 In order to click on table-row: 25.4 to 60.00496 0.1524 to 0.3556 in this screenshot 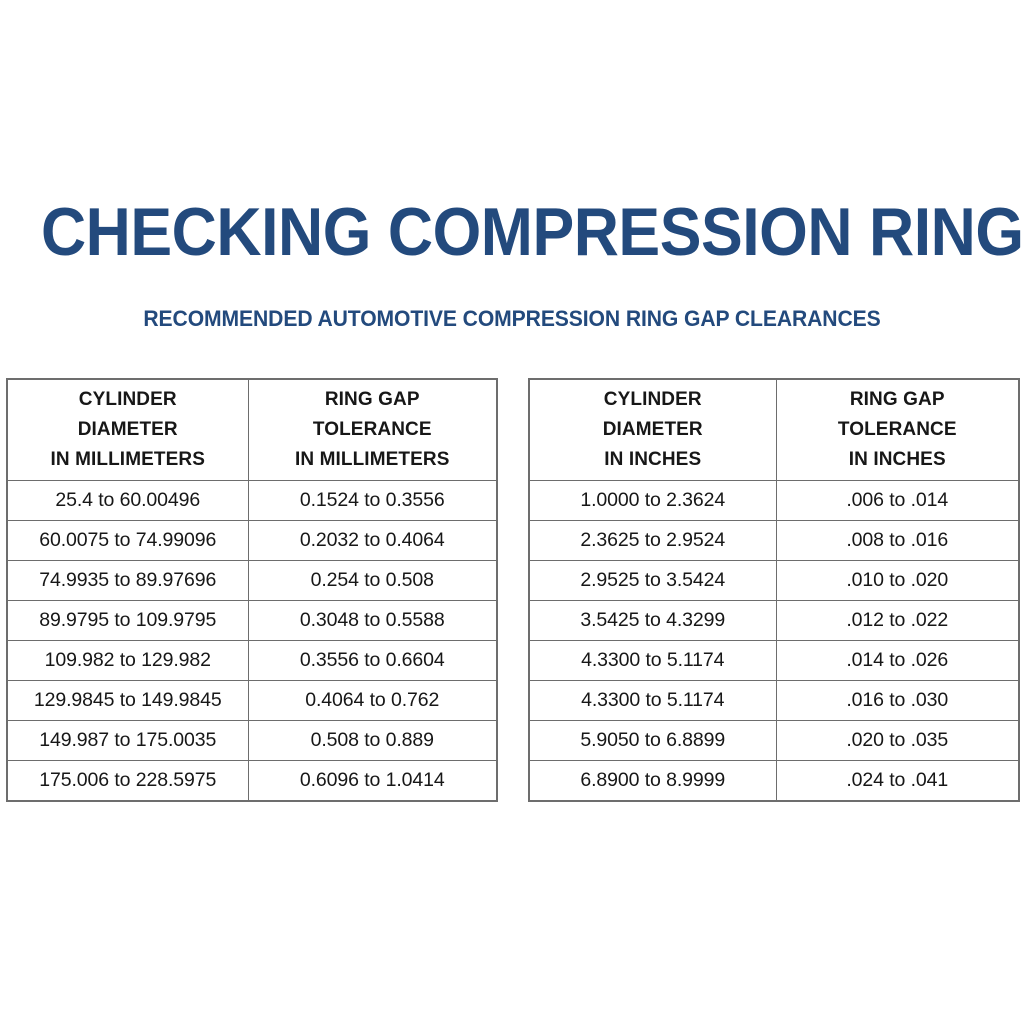, I will do `click(252, 500)`.